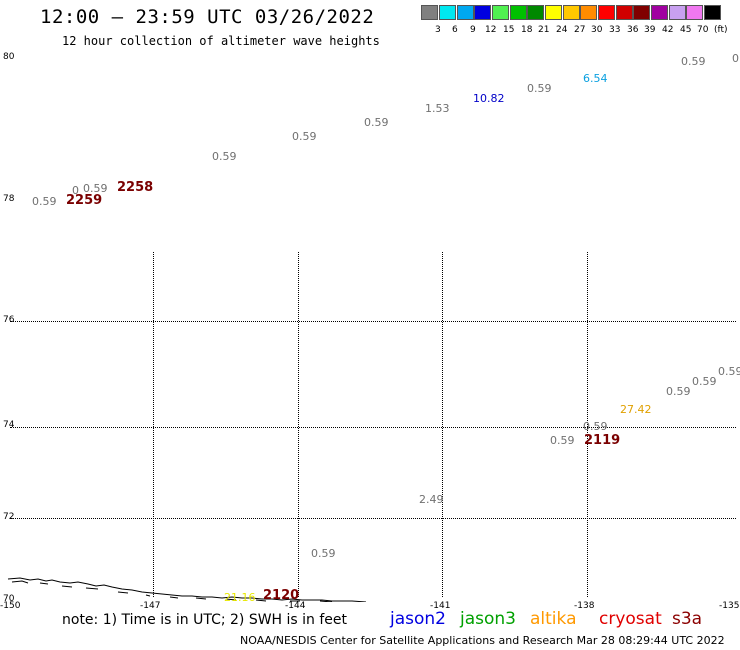  I want to click on lon-tick-147: -147, so click(150, 606).